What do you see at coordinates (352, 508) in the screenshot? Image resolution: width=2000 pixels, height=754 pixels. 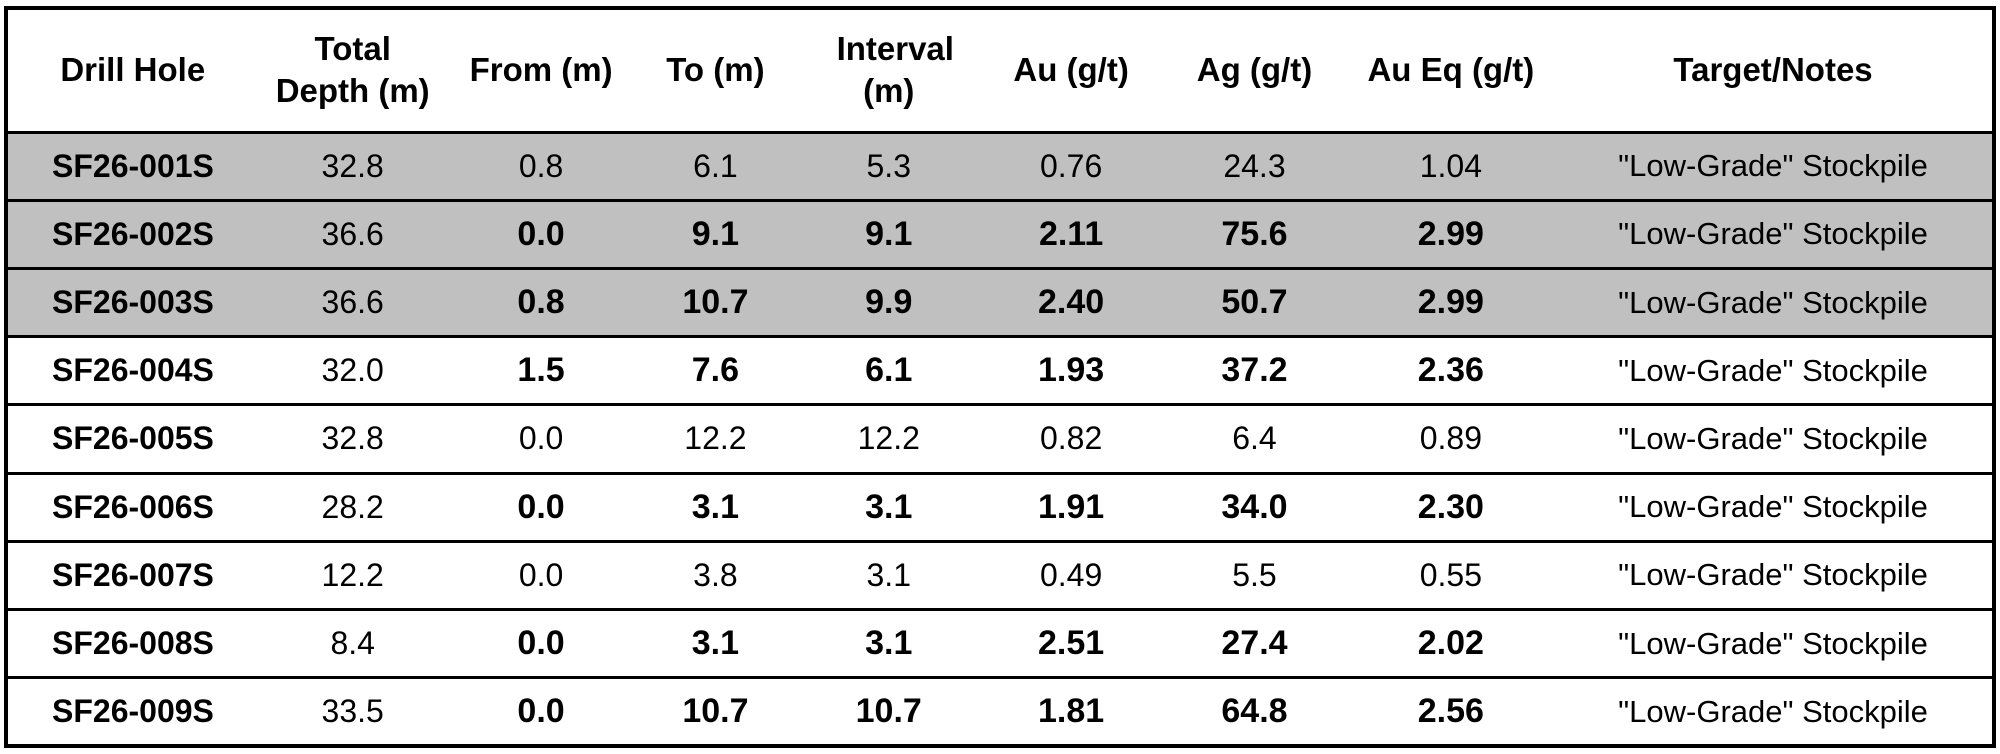 I see `cell-total-depth: 28.2` at bounding box center [352, 508].